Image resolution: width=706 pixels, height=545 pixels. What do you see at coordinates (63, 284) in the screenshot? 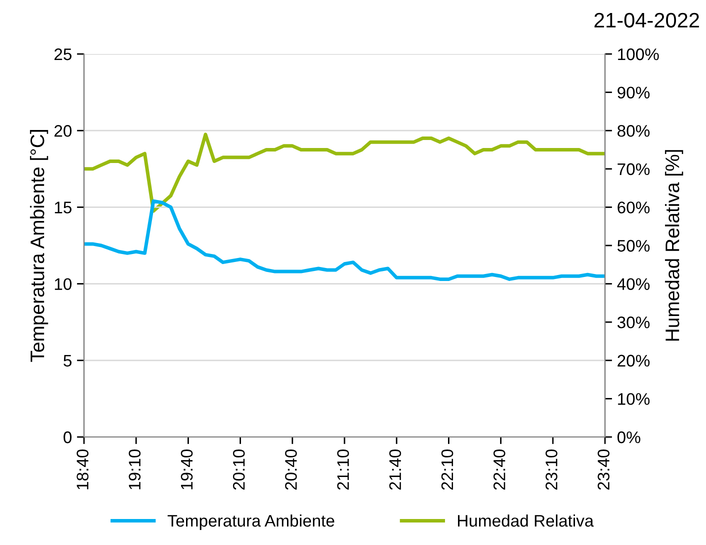
I see `y-tick-label: 10` at bounding box center [63, 284].